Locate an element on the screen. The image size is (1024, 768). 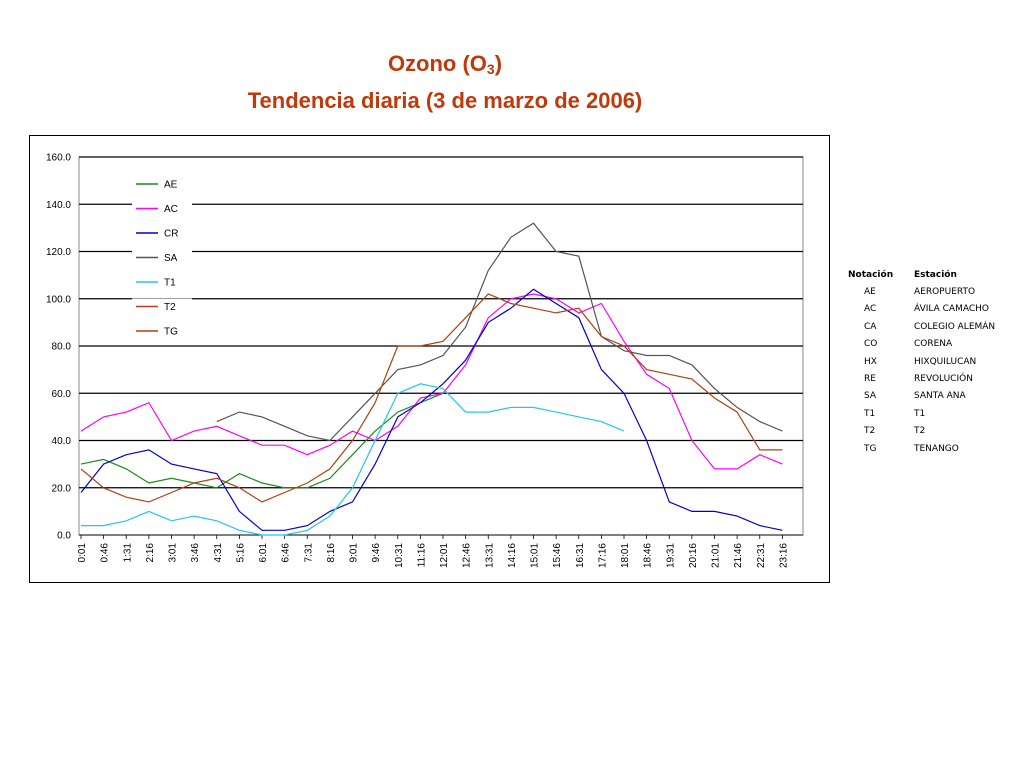
station-name: T1 is located at coordinates (920, 413).